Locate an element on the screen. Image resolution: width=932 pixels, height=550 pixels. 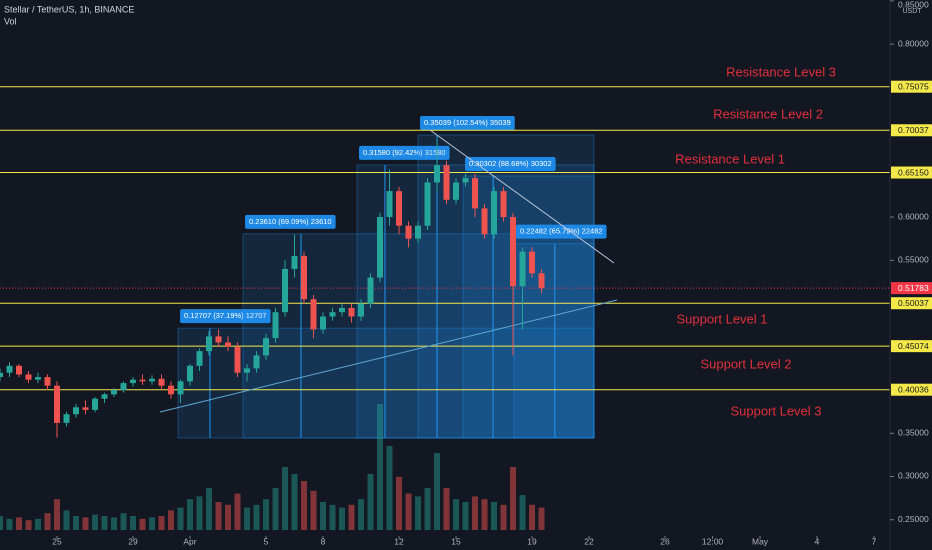
last-price-tag is located at coordinates (911, 288).